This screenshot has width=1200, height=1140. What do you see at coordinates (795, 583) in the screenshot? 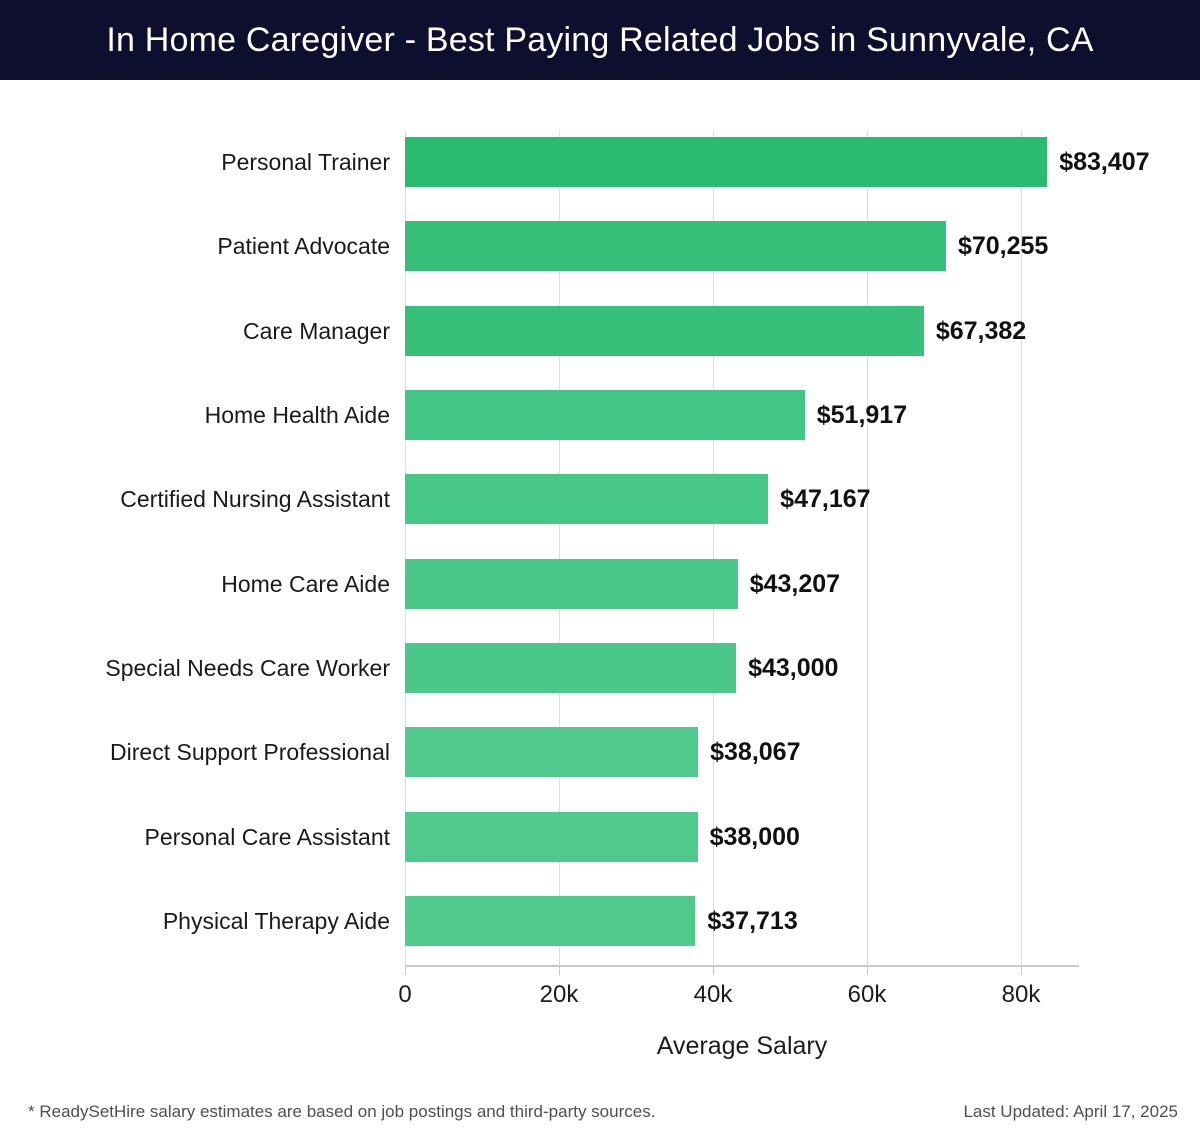
I see `value-label: $43,207` at bounding box center [795, 583].